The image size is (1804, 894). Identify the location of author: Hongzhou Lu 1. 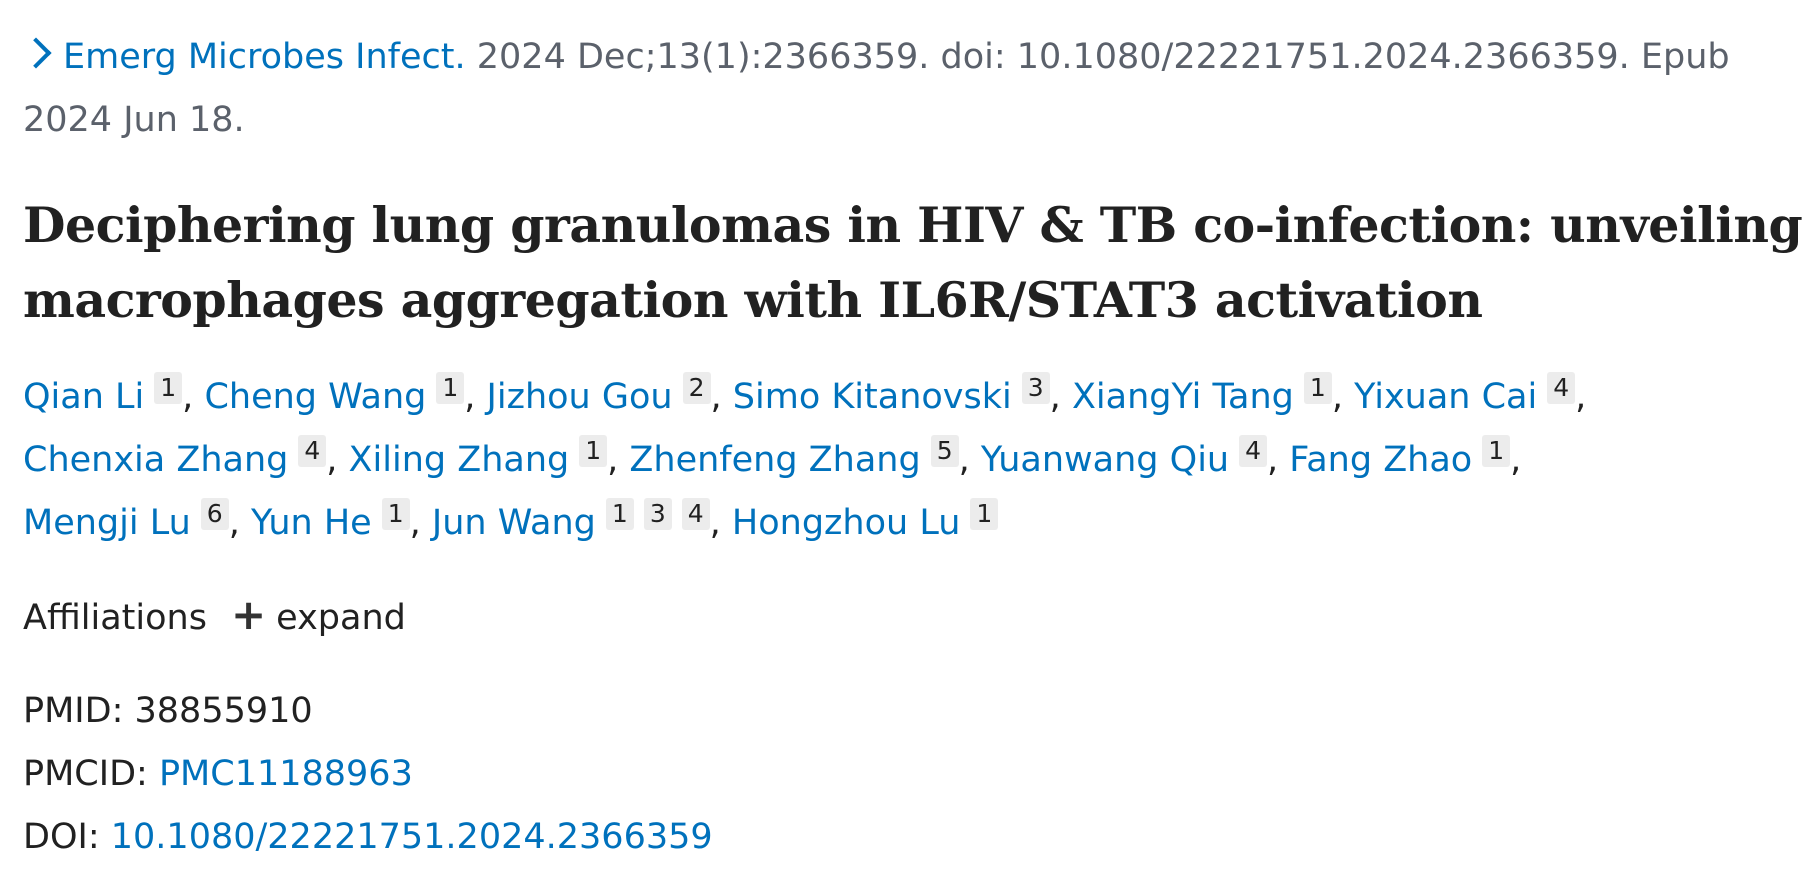
(865, 520).